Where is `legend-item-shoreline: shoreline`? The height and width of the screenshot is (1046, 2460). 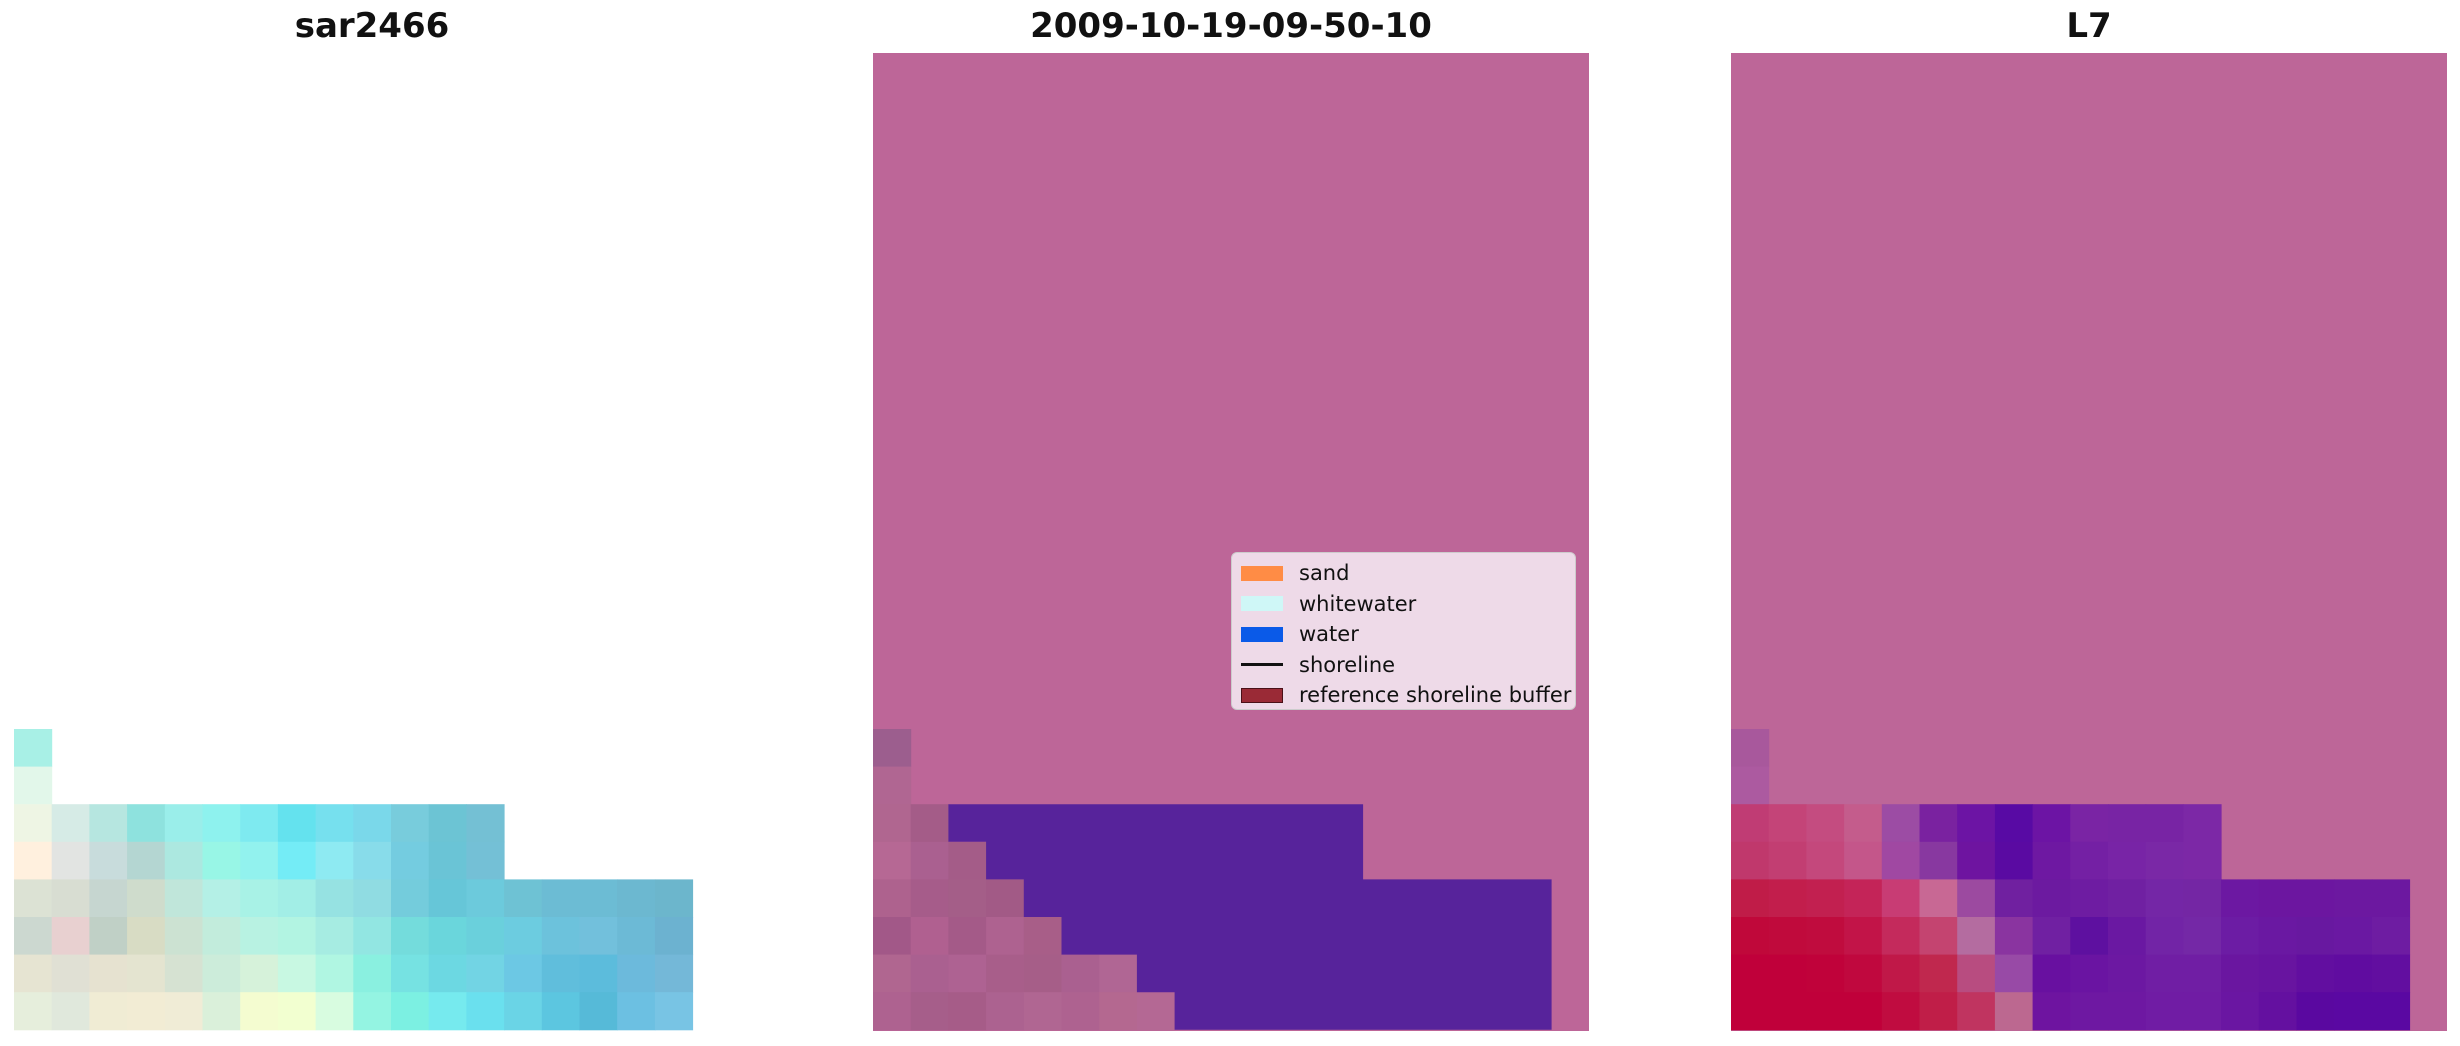 legend-item-shoreline: shoreline is located at coordinates (1403, 665).